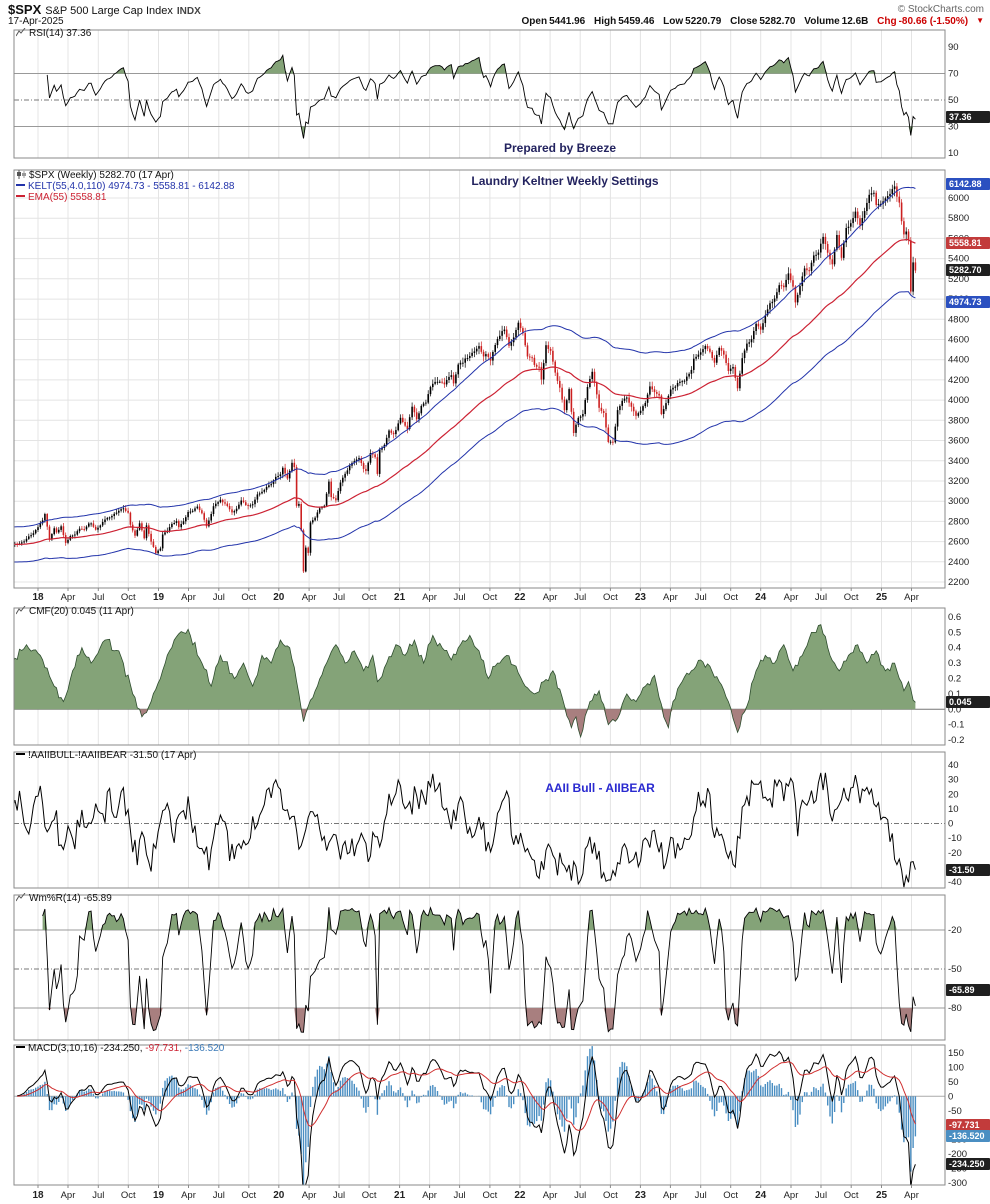 Image resolution: width=990 pixels, height=1204 pixels. Describe the element at coordinates (560, 148) in the screenshot. I see `prepared-by-annotation: Prepared by Breeze` at that location.